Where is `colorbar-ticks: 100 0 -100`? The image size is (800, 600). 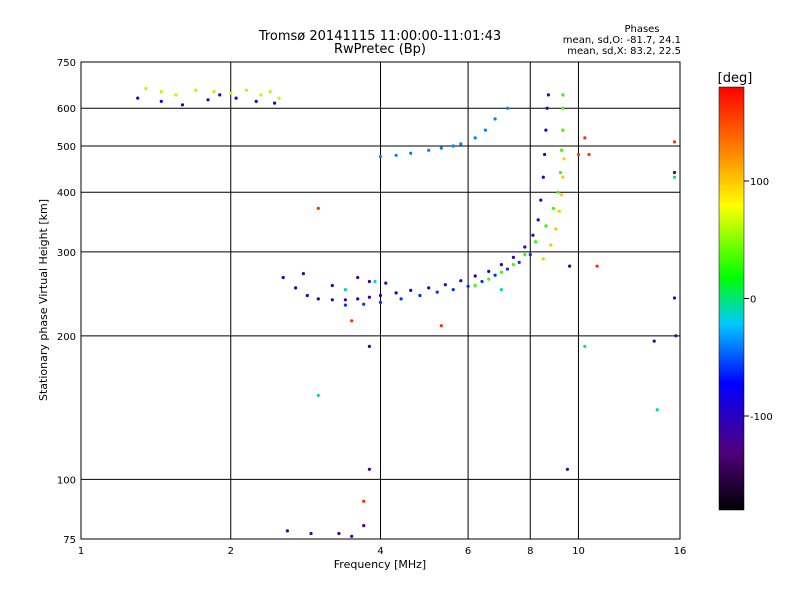
colorbar-ticks: 100 0 -100 is located at coordinates (758, 300).